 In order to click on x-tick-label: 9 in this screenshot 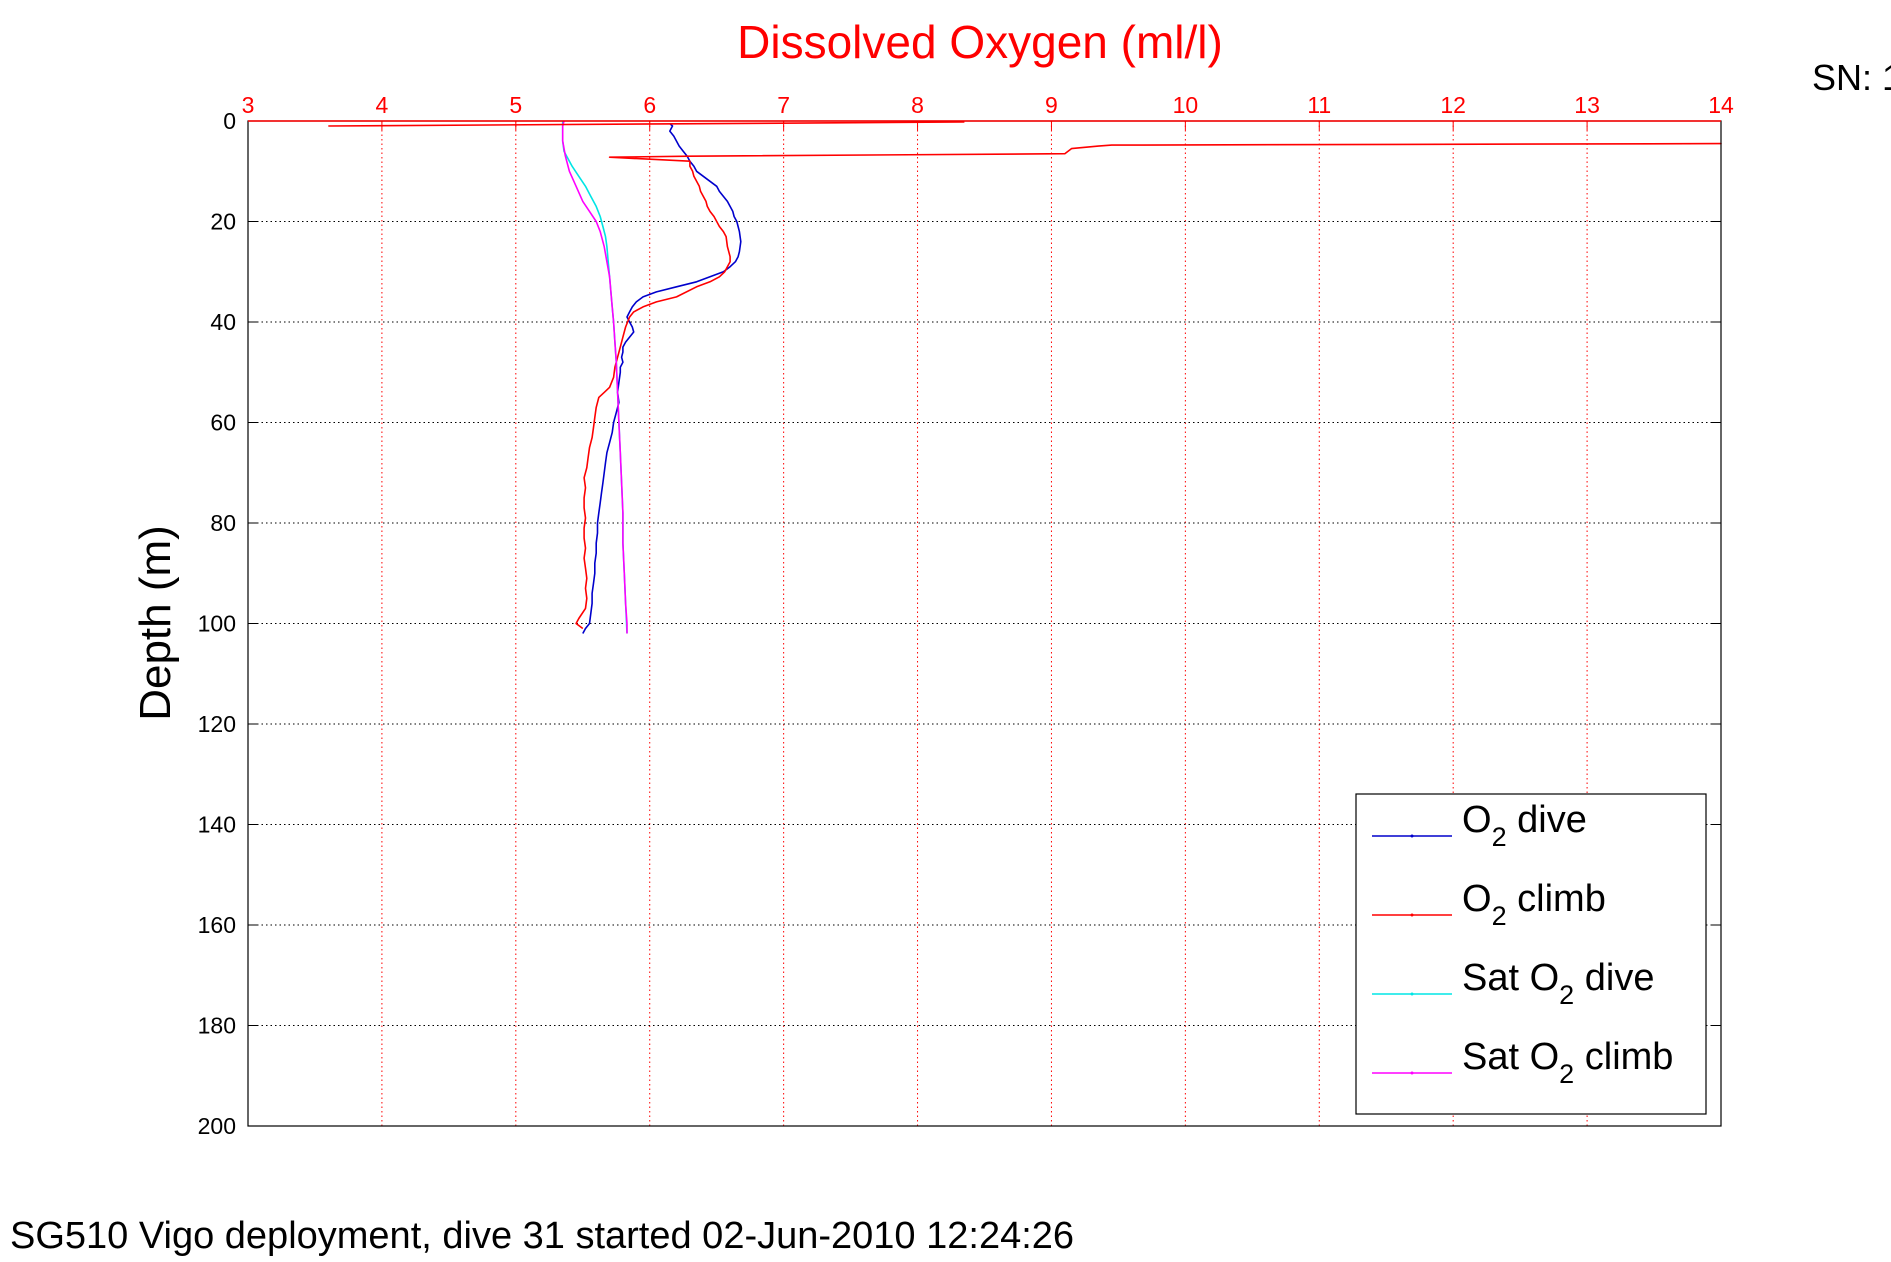, I will do `click(1051, 105)`.